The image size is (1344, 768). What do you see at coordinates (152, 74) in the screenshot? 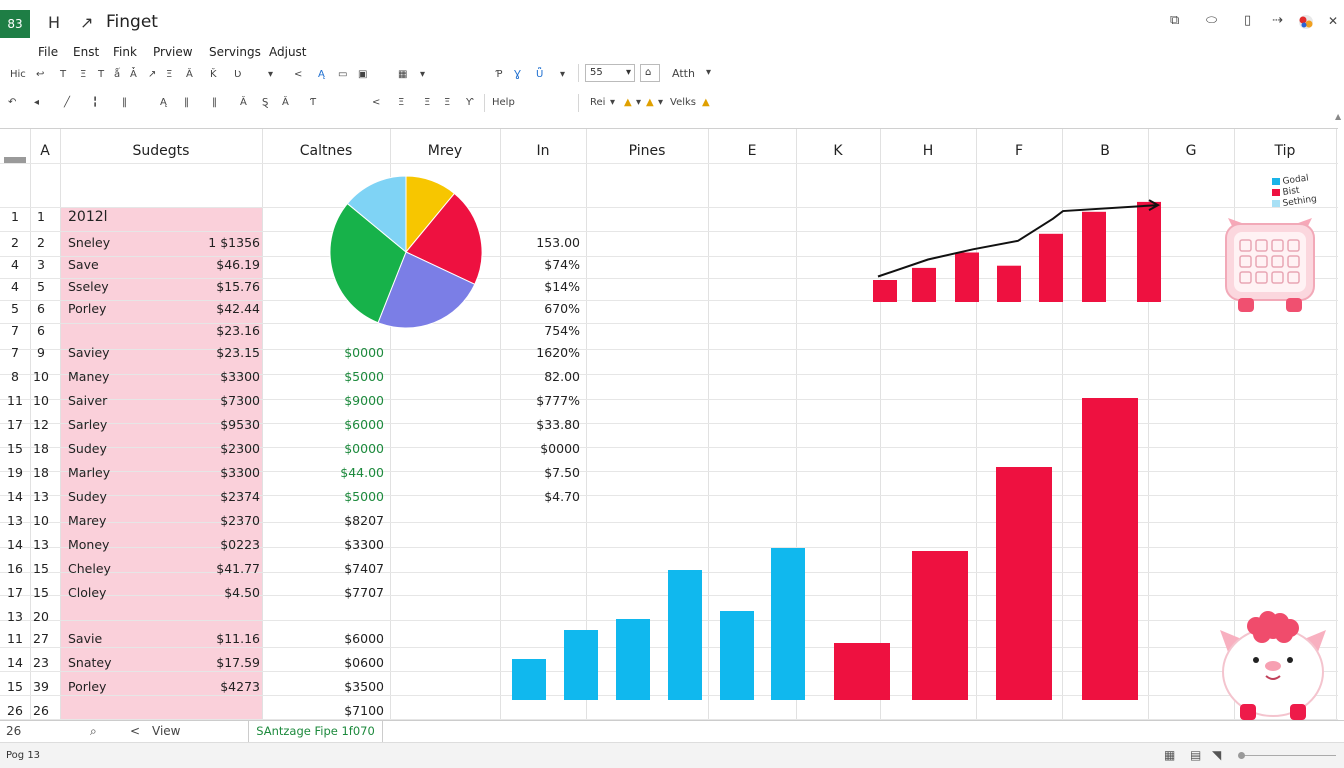
I see `ribbon-btn: ↗` at bounding box center [152, 74].